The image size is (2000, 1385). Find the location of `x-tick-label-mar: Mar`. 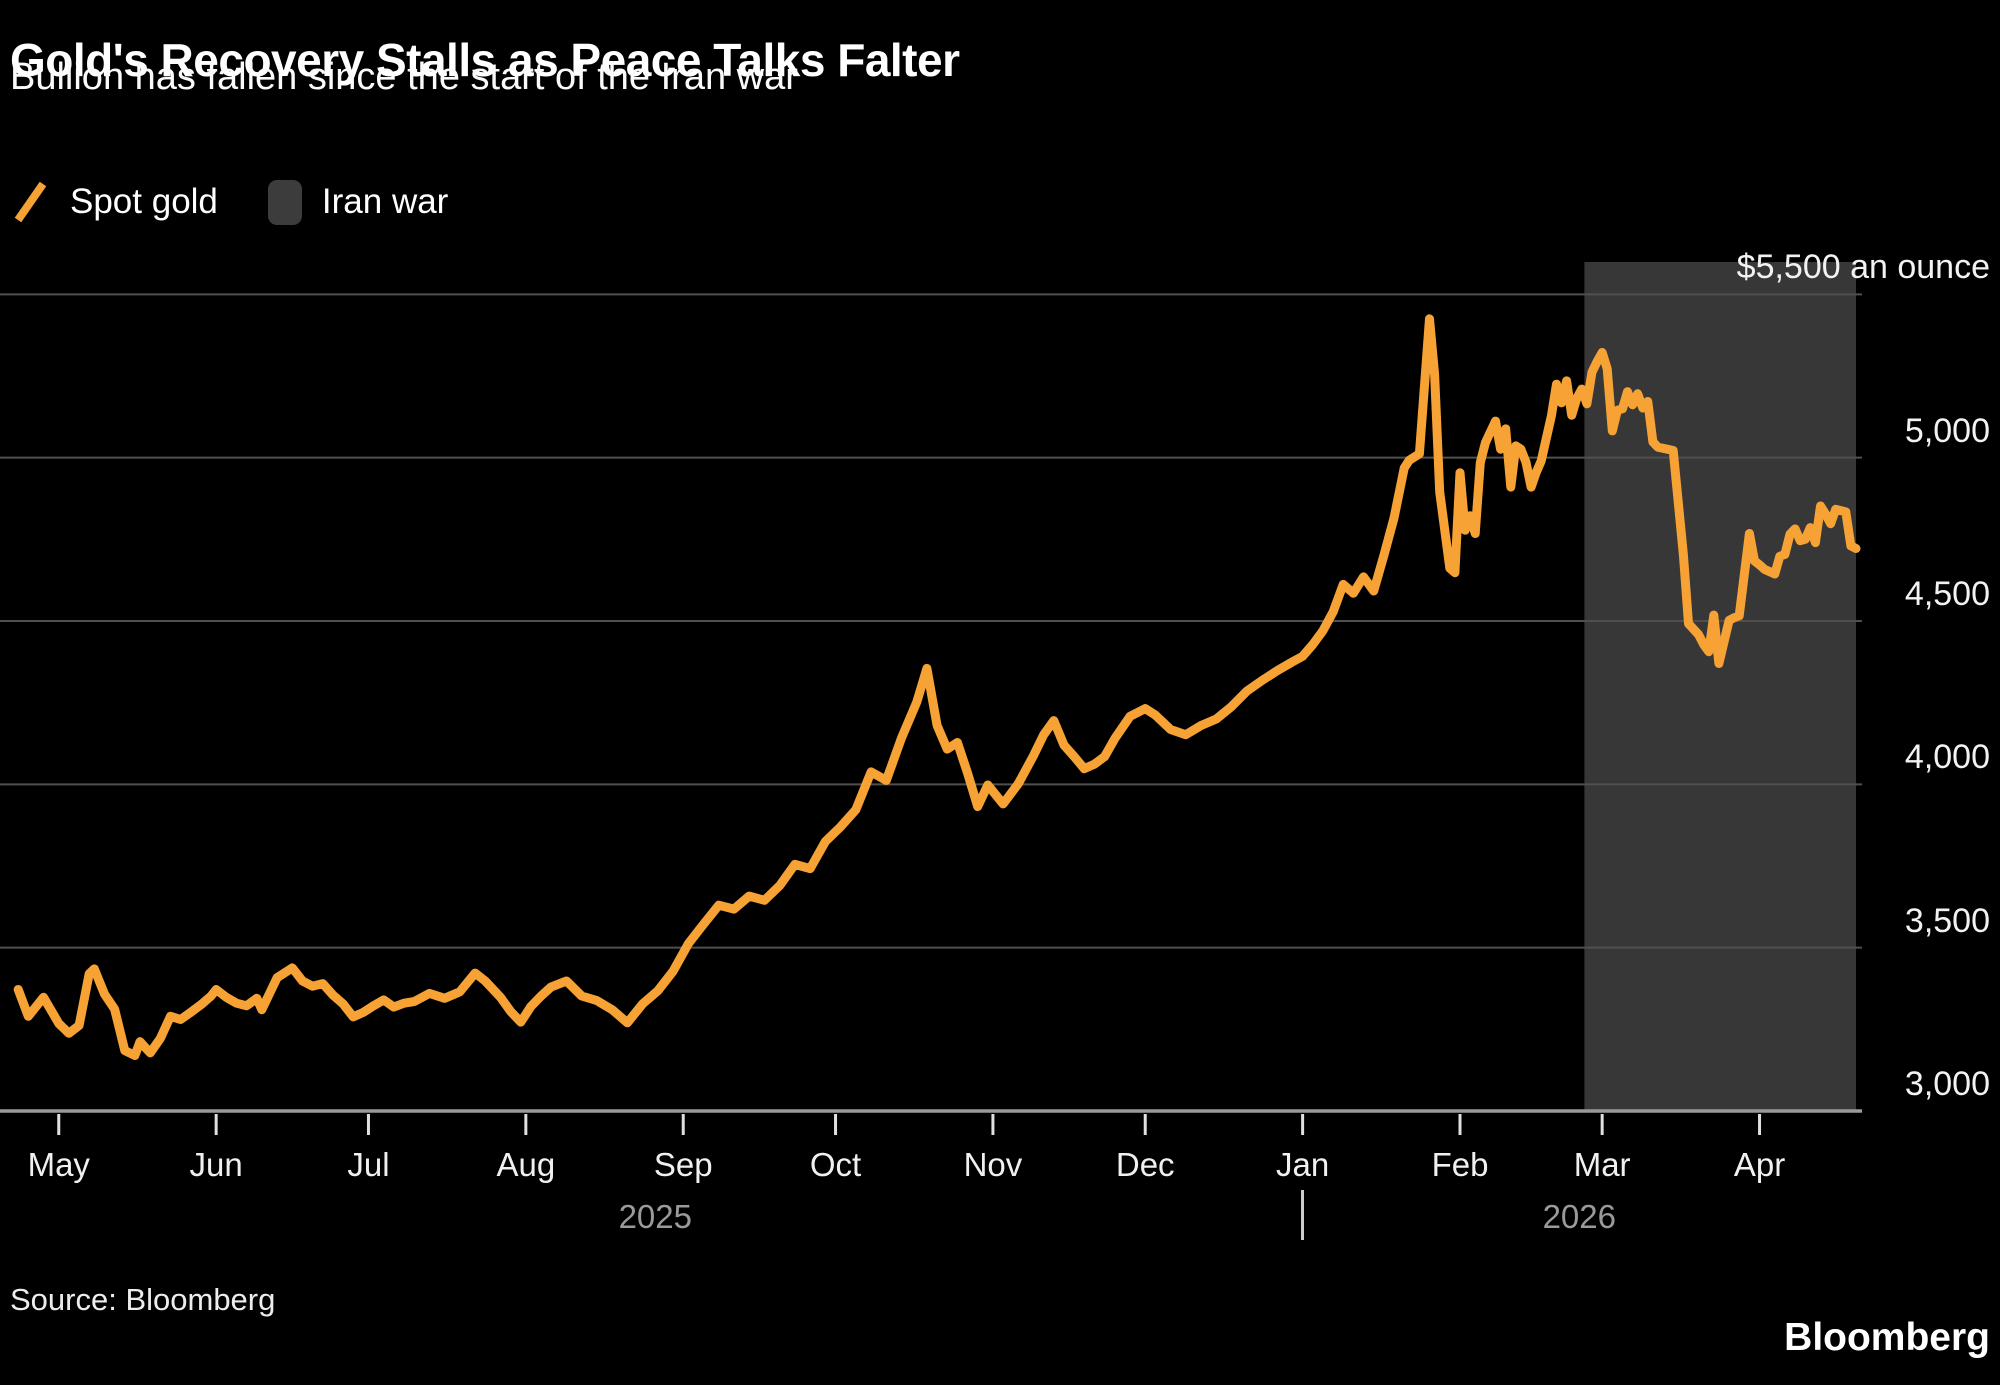

x-tick-label-mar: Mar is located at coordinates (1602, 1164).